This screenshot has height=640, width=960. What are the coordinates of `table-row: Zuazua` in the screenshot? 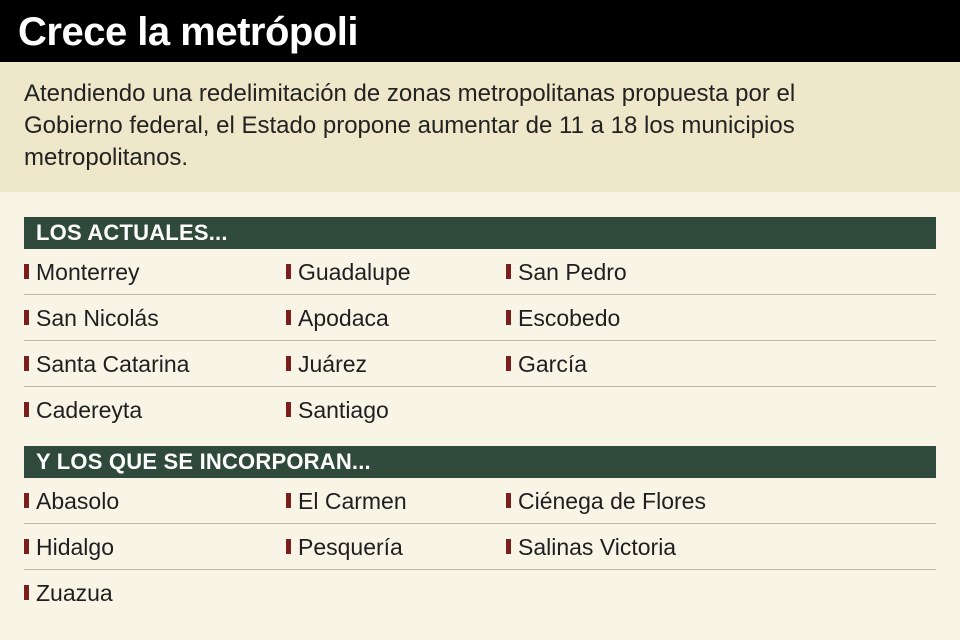 It's located at (480, 593).